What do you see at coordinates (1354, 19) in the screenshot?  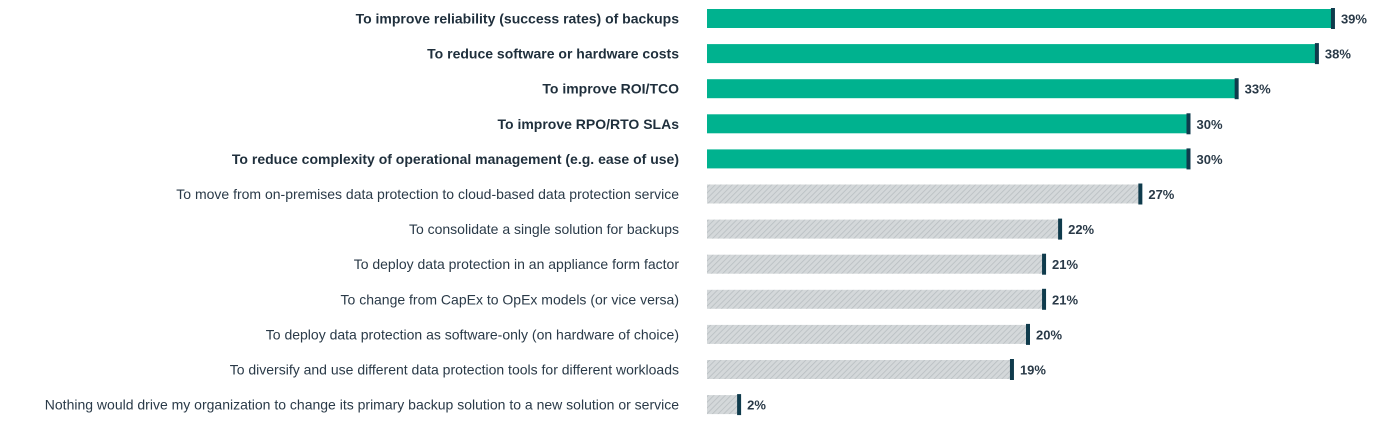 I see `value-label: 39%` at bounding box center [1354, 19].